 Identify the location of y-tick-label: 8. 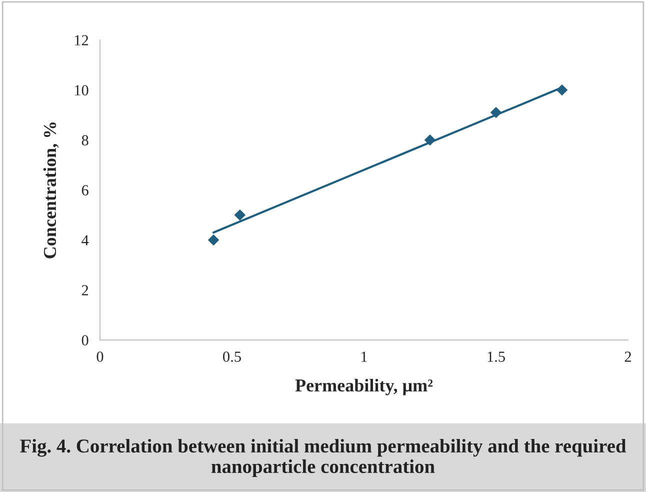
(85, 140).